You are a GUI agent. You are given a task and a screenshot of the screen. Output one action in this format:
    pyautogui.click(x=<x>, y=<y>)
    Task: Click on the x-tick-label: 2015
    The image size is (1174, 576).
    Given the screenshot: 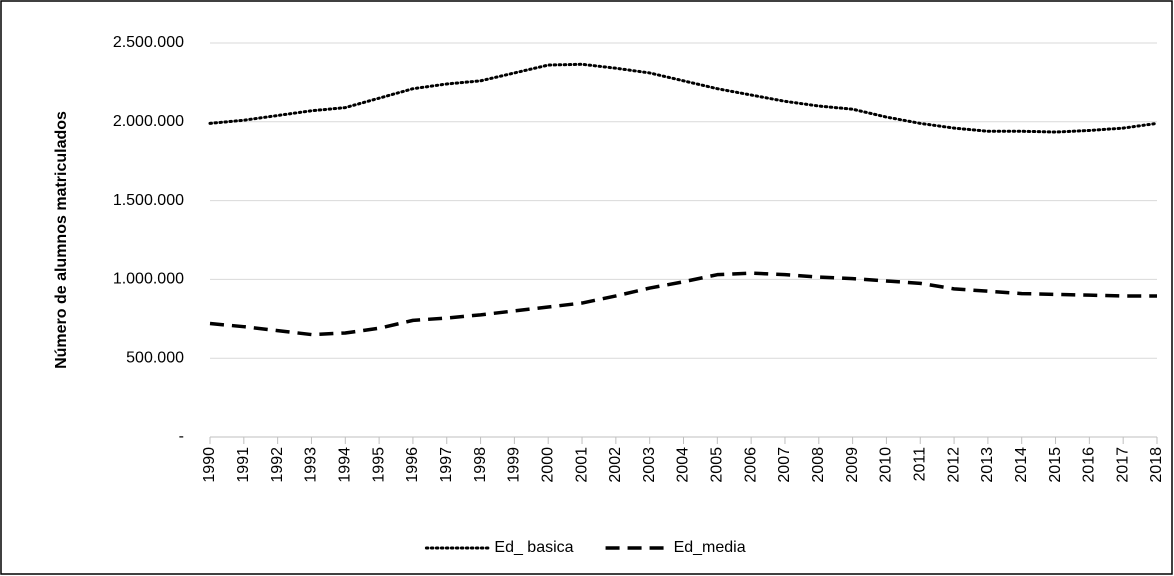 What is the action you would take?
    pyautogui.click(x=1055, y=465)
    